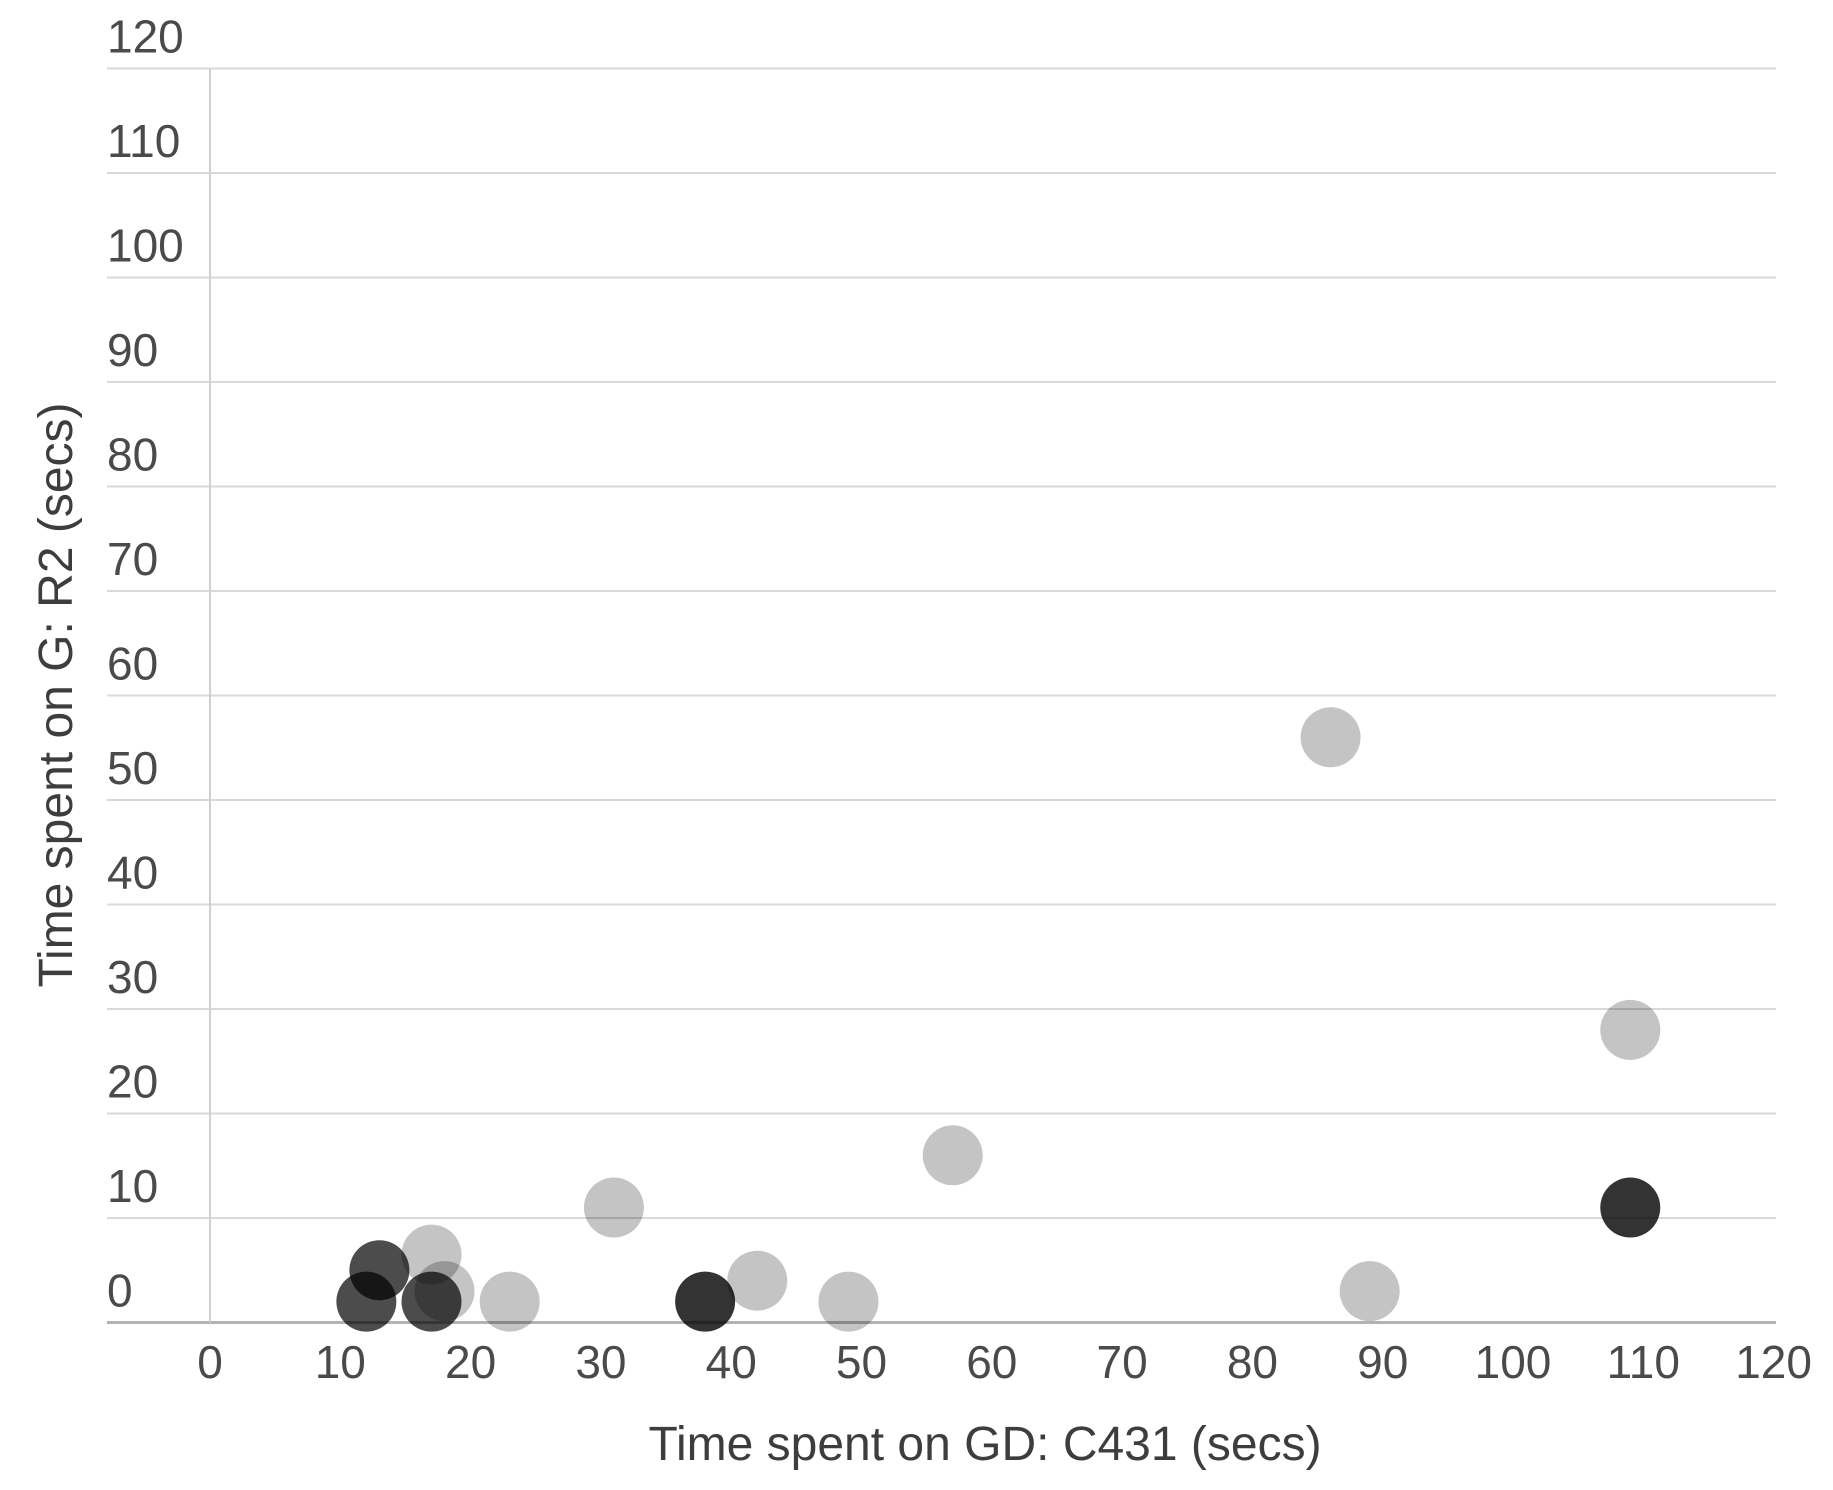 The width and height of the screenshot is (1833, 1490). Describe the element at coordinates (1122, 1362) in the screenshot. I see `x-tick-label-70: 70` at that location.